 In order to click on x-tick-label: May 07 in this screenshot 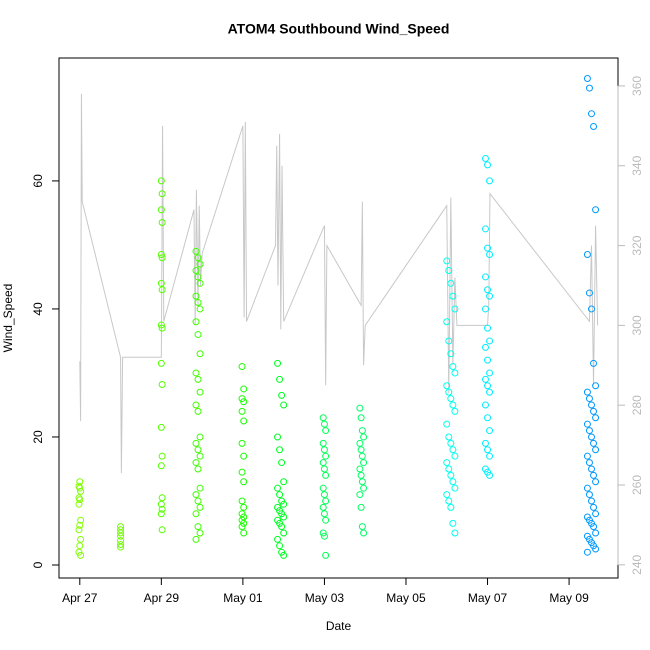, I will do `click(488, 598)`.